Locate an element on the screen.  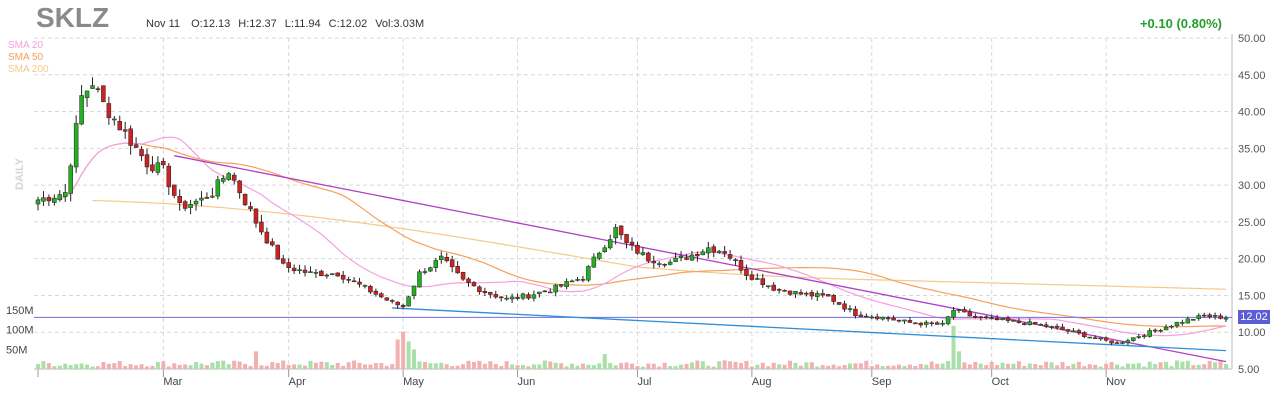
x-tick-label: Sep is located at coordinates (882, 382).